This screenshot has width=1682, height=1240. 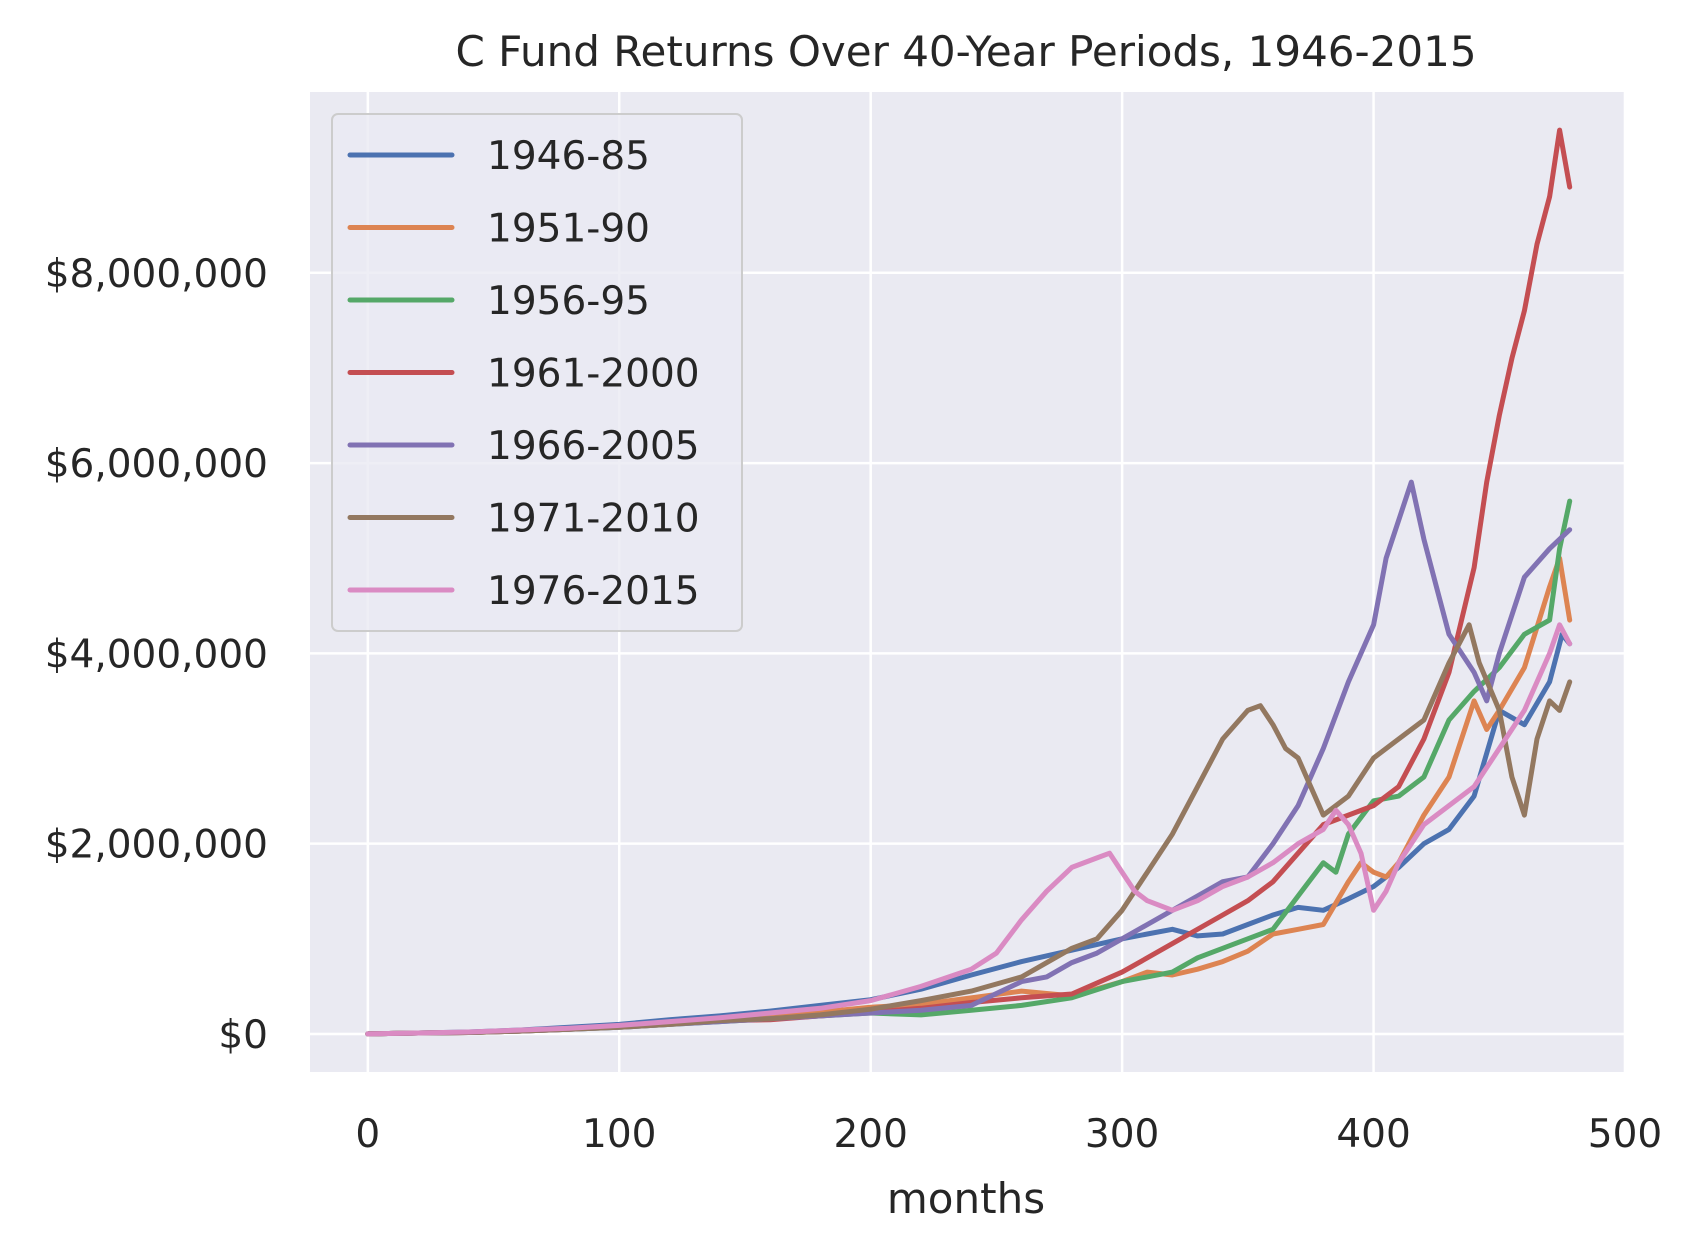 I want to click on legend-label-5: 1966-2005, so click(x=593, y=446).